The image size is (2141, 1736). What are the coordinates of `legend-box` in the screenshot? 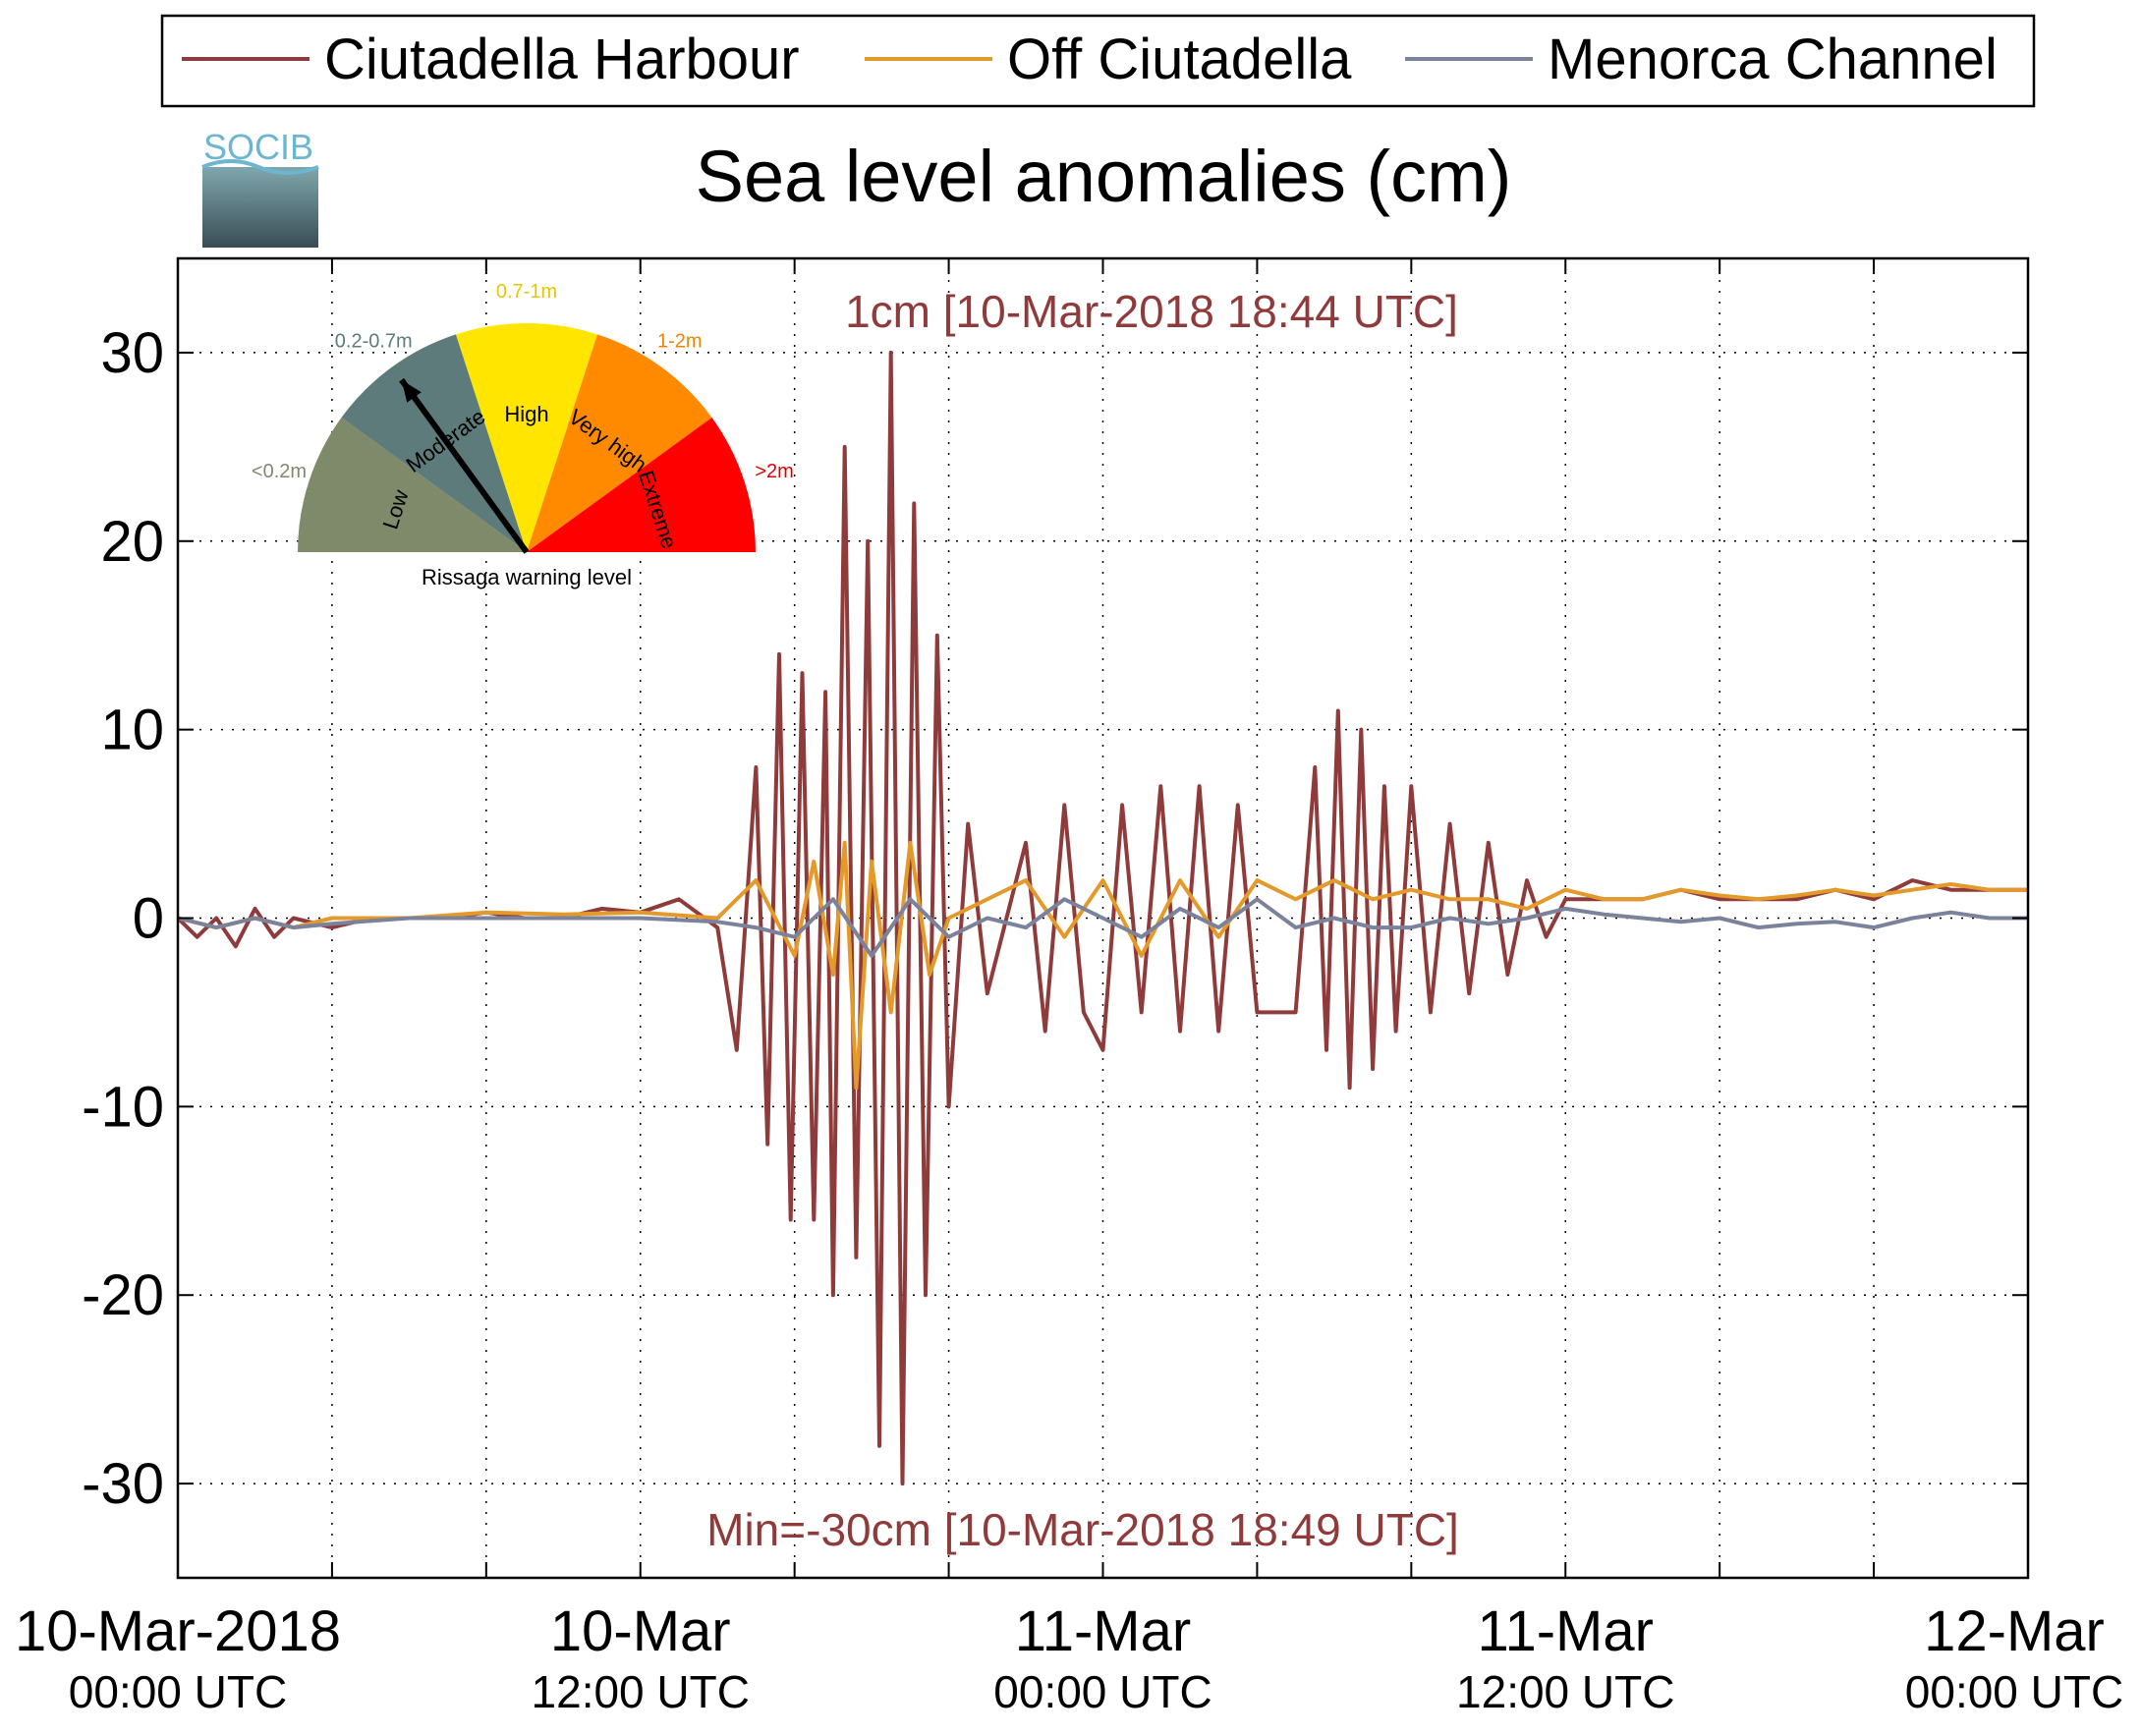 It's located at (1098, 61).